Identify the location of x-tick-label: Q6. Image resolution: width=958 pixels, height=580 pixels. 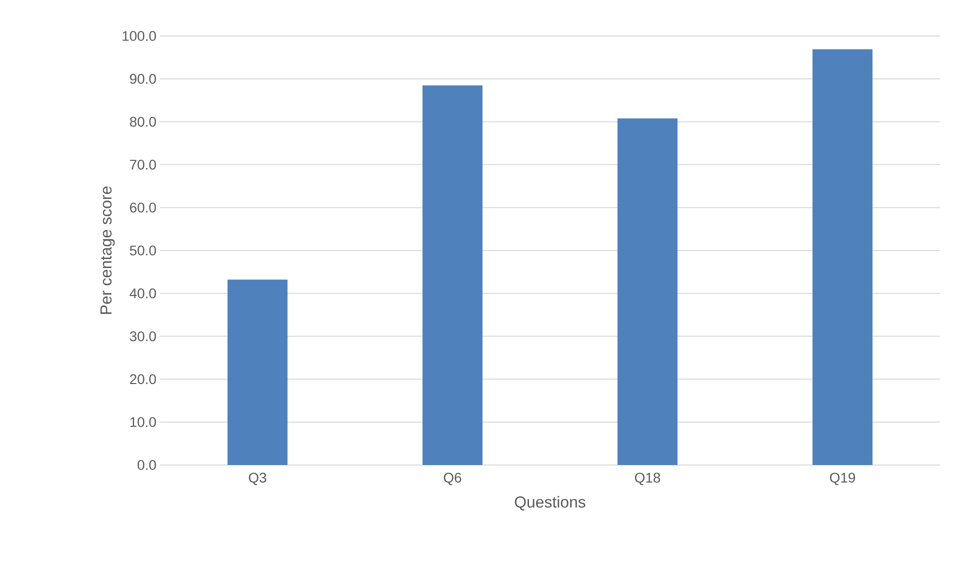
(453, 479).